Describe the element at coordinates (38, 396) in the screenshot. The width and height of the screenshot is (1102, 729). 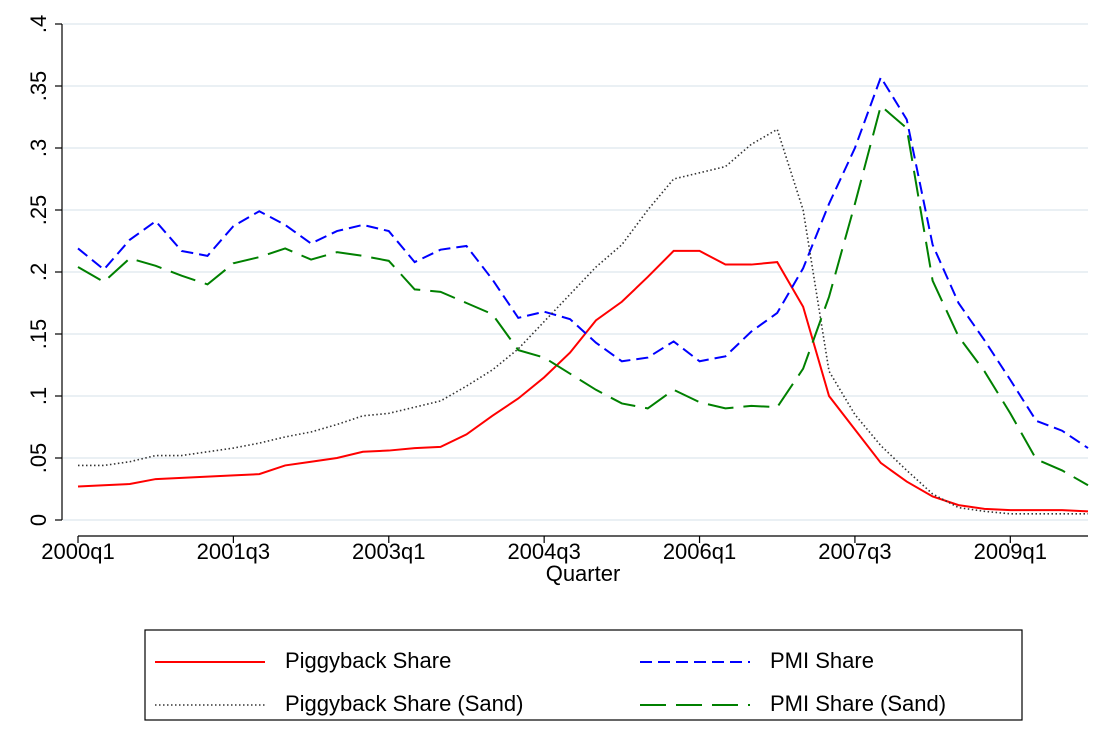
I see `y-tick-label: .1` at that location.